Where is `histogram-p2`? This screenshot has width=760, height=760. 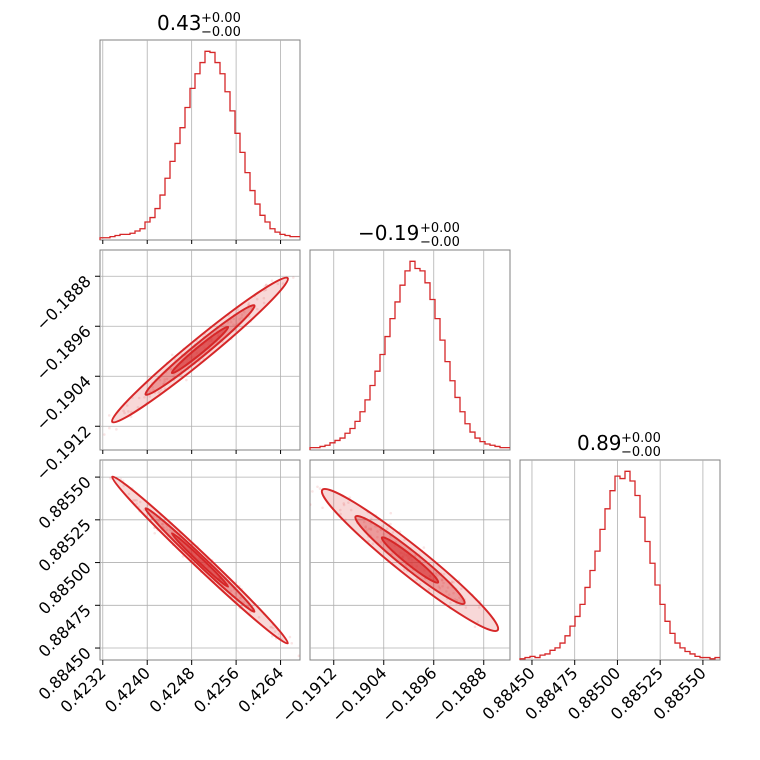
histogram-p2 is located at coordinates (409, 355).